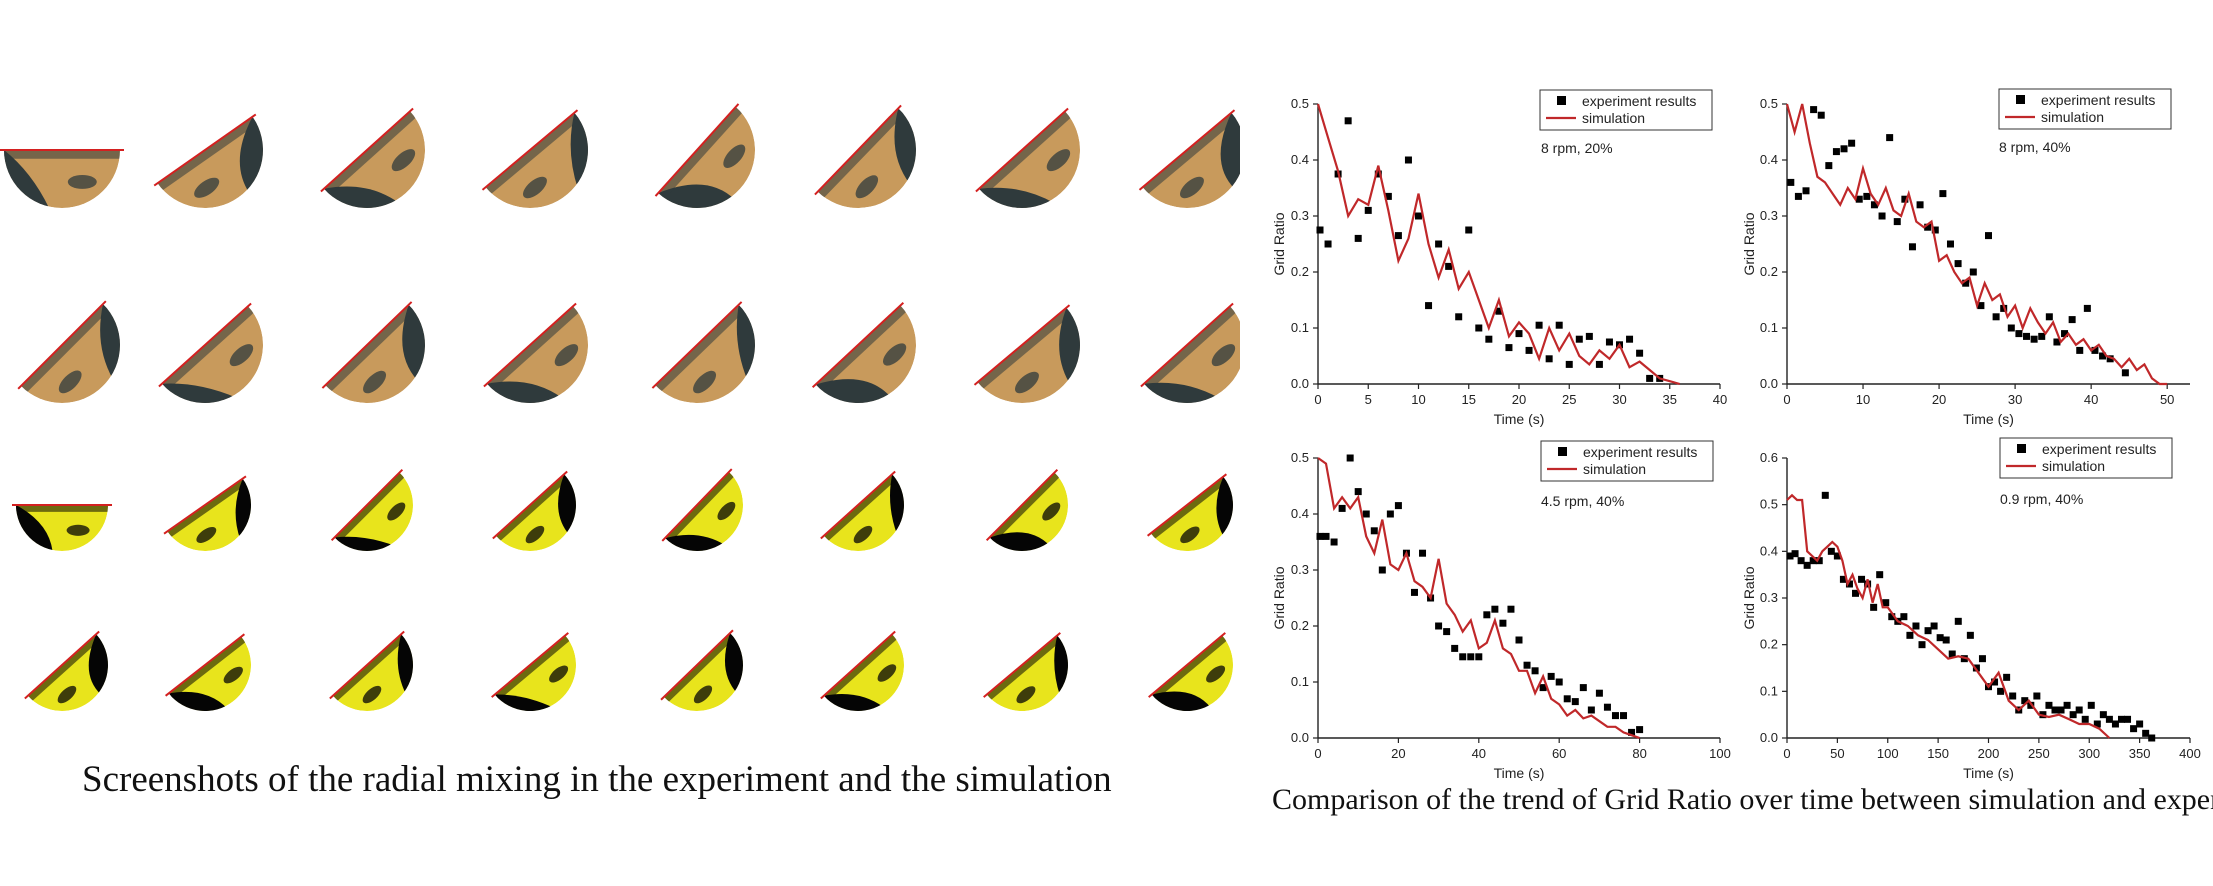  Describe the element at coordinates (1769, 504) in the screenshot. I see `y-tick-label: 0.5` at that location.